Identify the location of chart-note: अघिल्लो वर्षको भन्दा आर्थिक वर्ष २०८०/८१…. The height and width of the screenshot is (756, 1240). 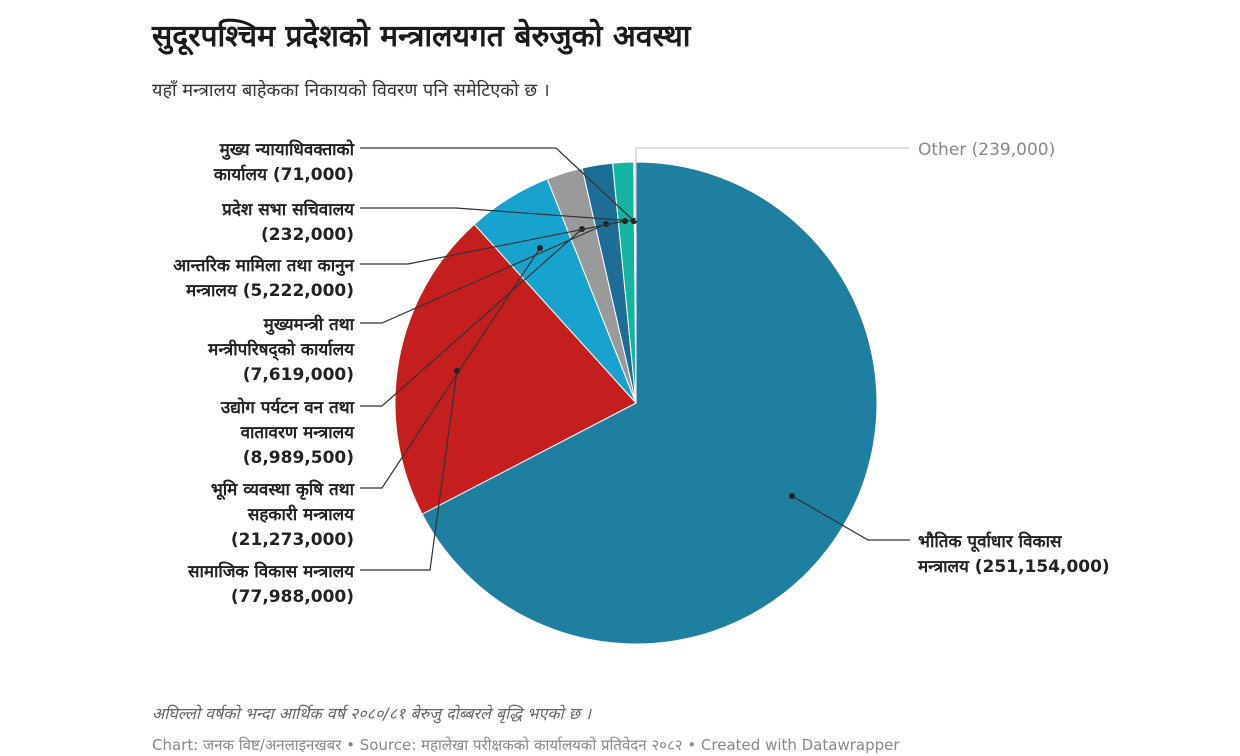
(372, 713).